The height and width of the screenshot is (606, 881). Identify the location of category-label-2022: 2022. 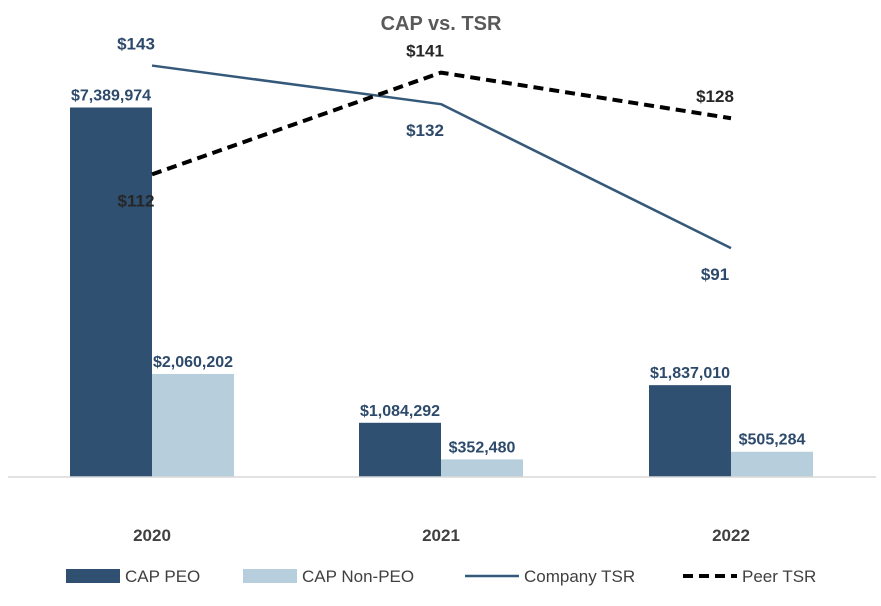
(731, 535).